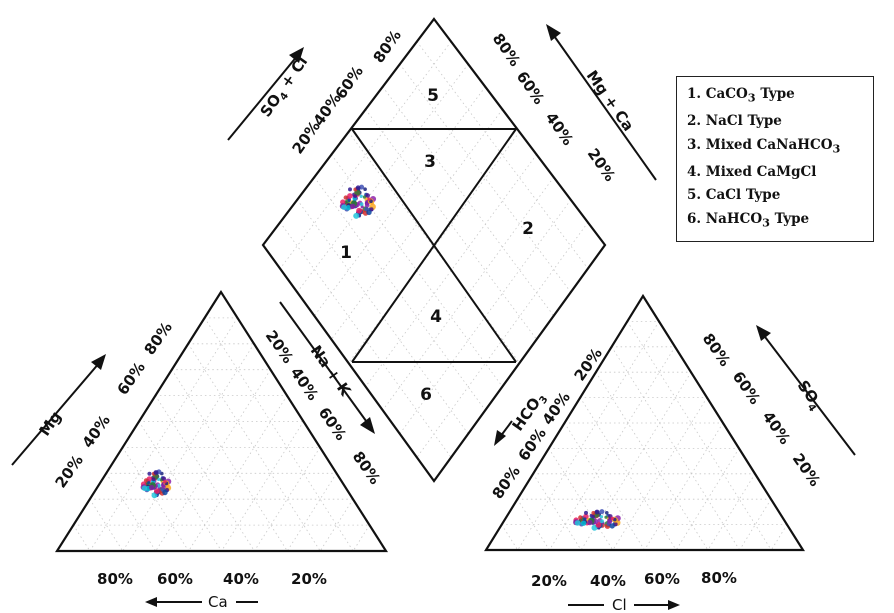 Image resolution: width=894 pixels, height=613 pixels. I want to click on legend-item-5-num: 5., so click(694, 195).